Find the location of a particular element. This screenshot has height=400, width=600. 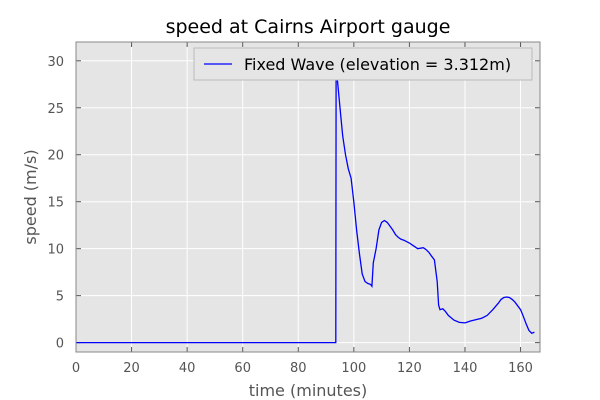

y-tick-label: 0 is located at coordinates (60, 344).